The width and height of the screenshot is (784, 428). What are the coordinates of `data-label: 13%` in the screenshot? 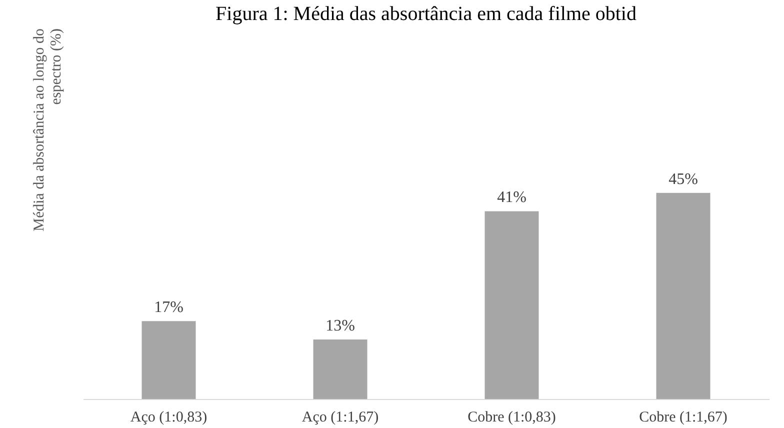 It's located at (340, 325).